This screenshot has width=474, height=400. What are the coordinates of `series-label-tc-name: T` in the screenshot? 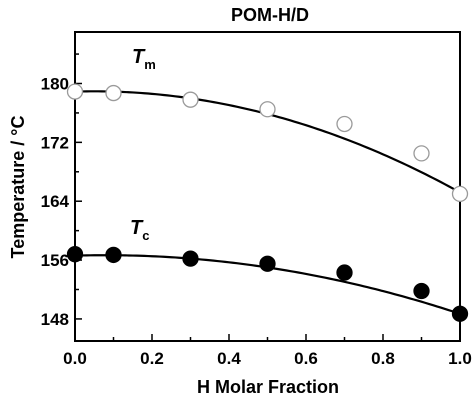 It's located at (137, 228).